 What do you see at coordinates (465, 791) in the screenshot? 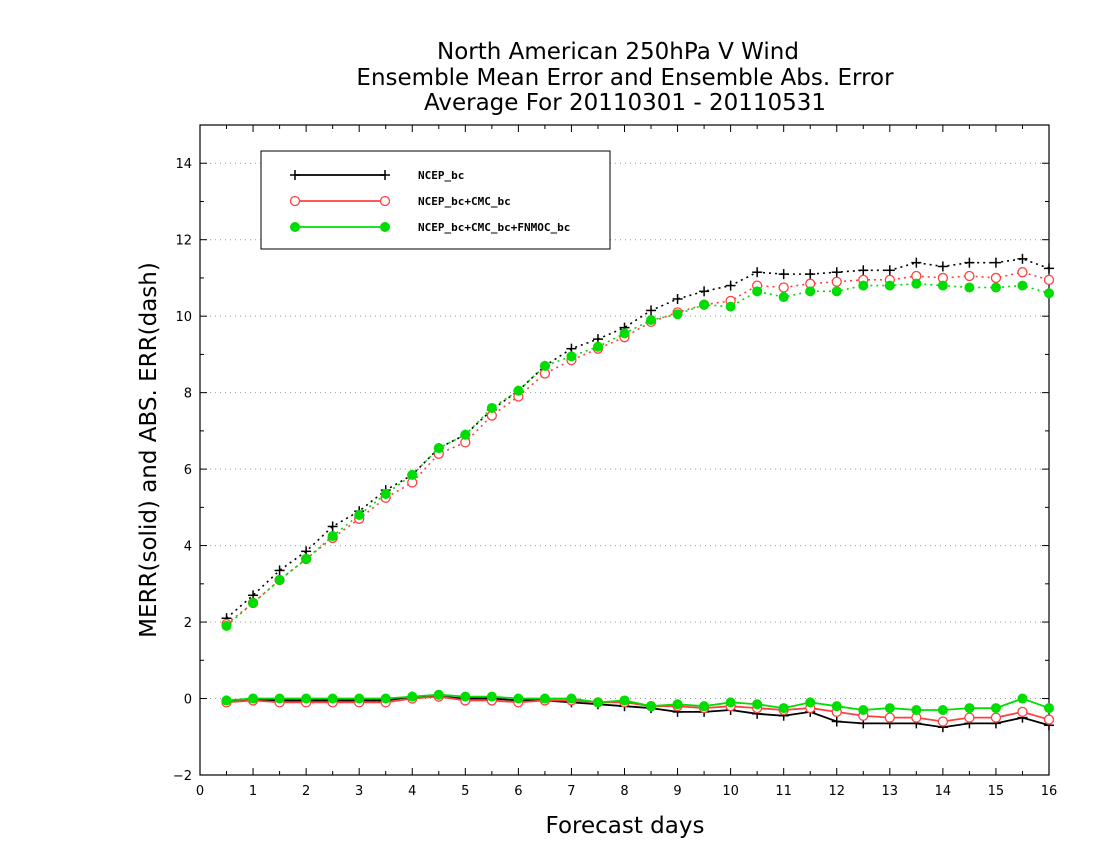
I see `x-tick-label: 5` at bounding box center [465, 791].